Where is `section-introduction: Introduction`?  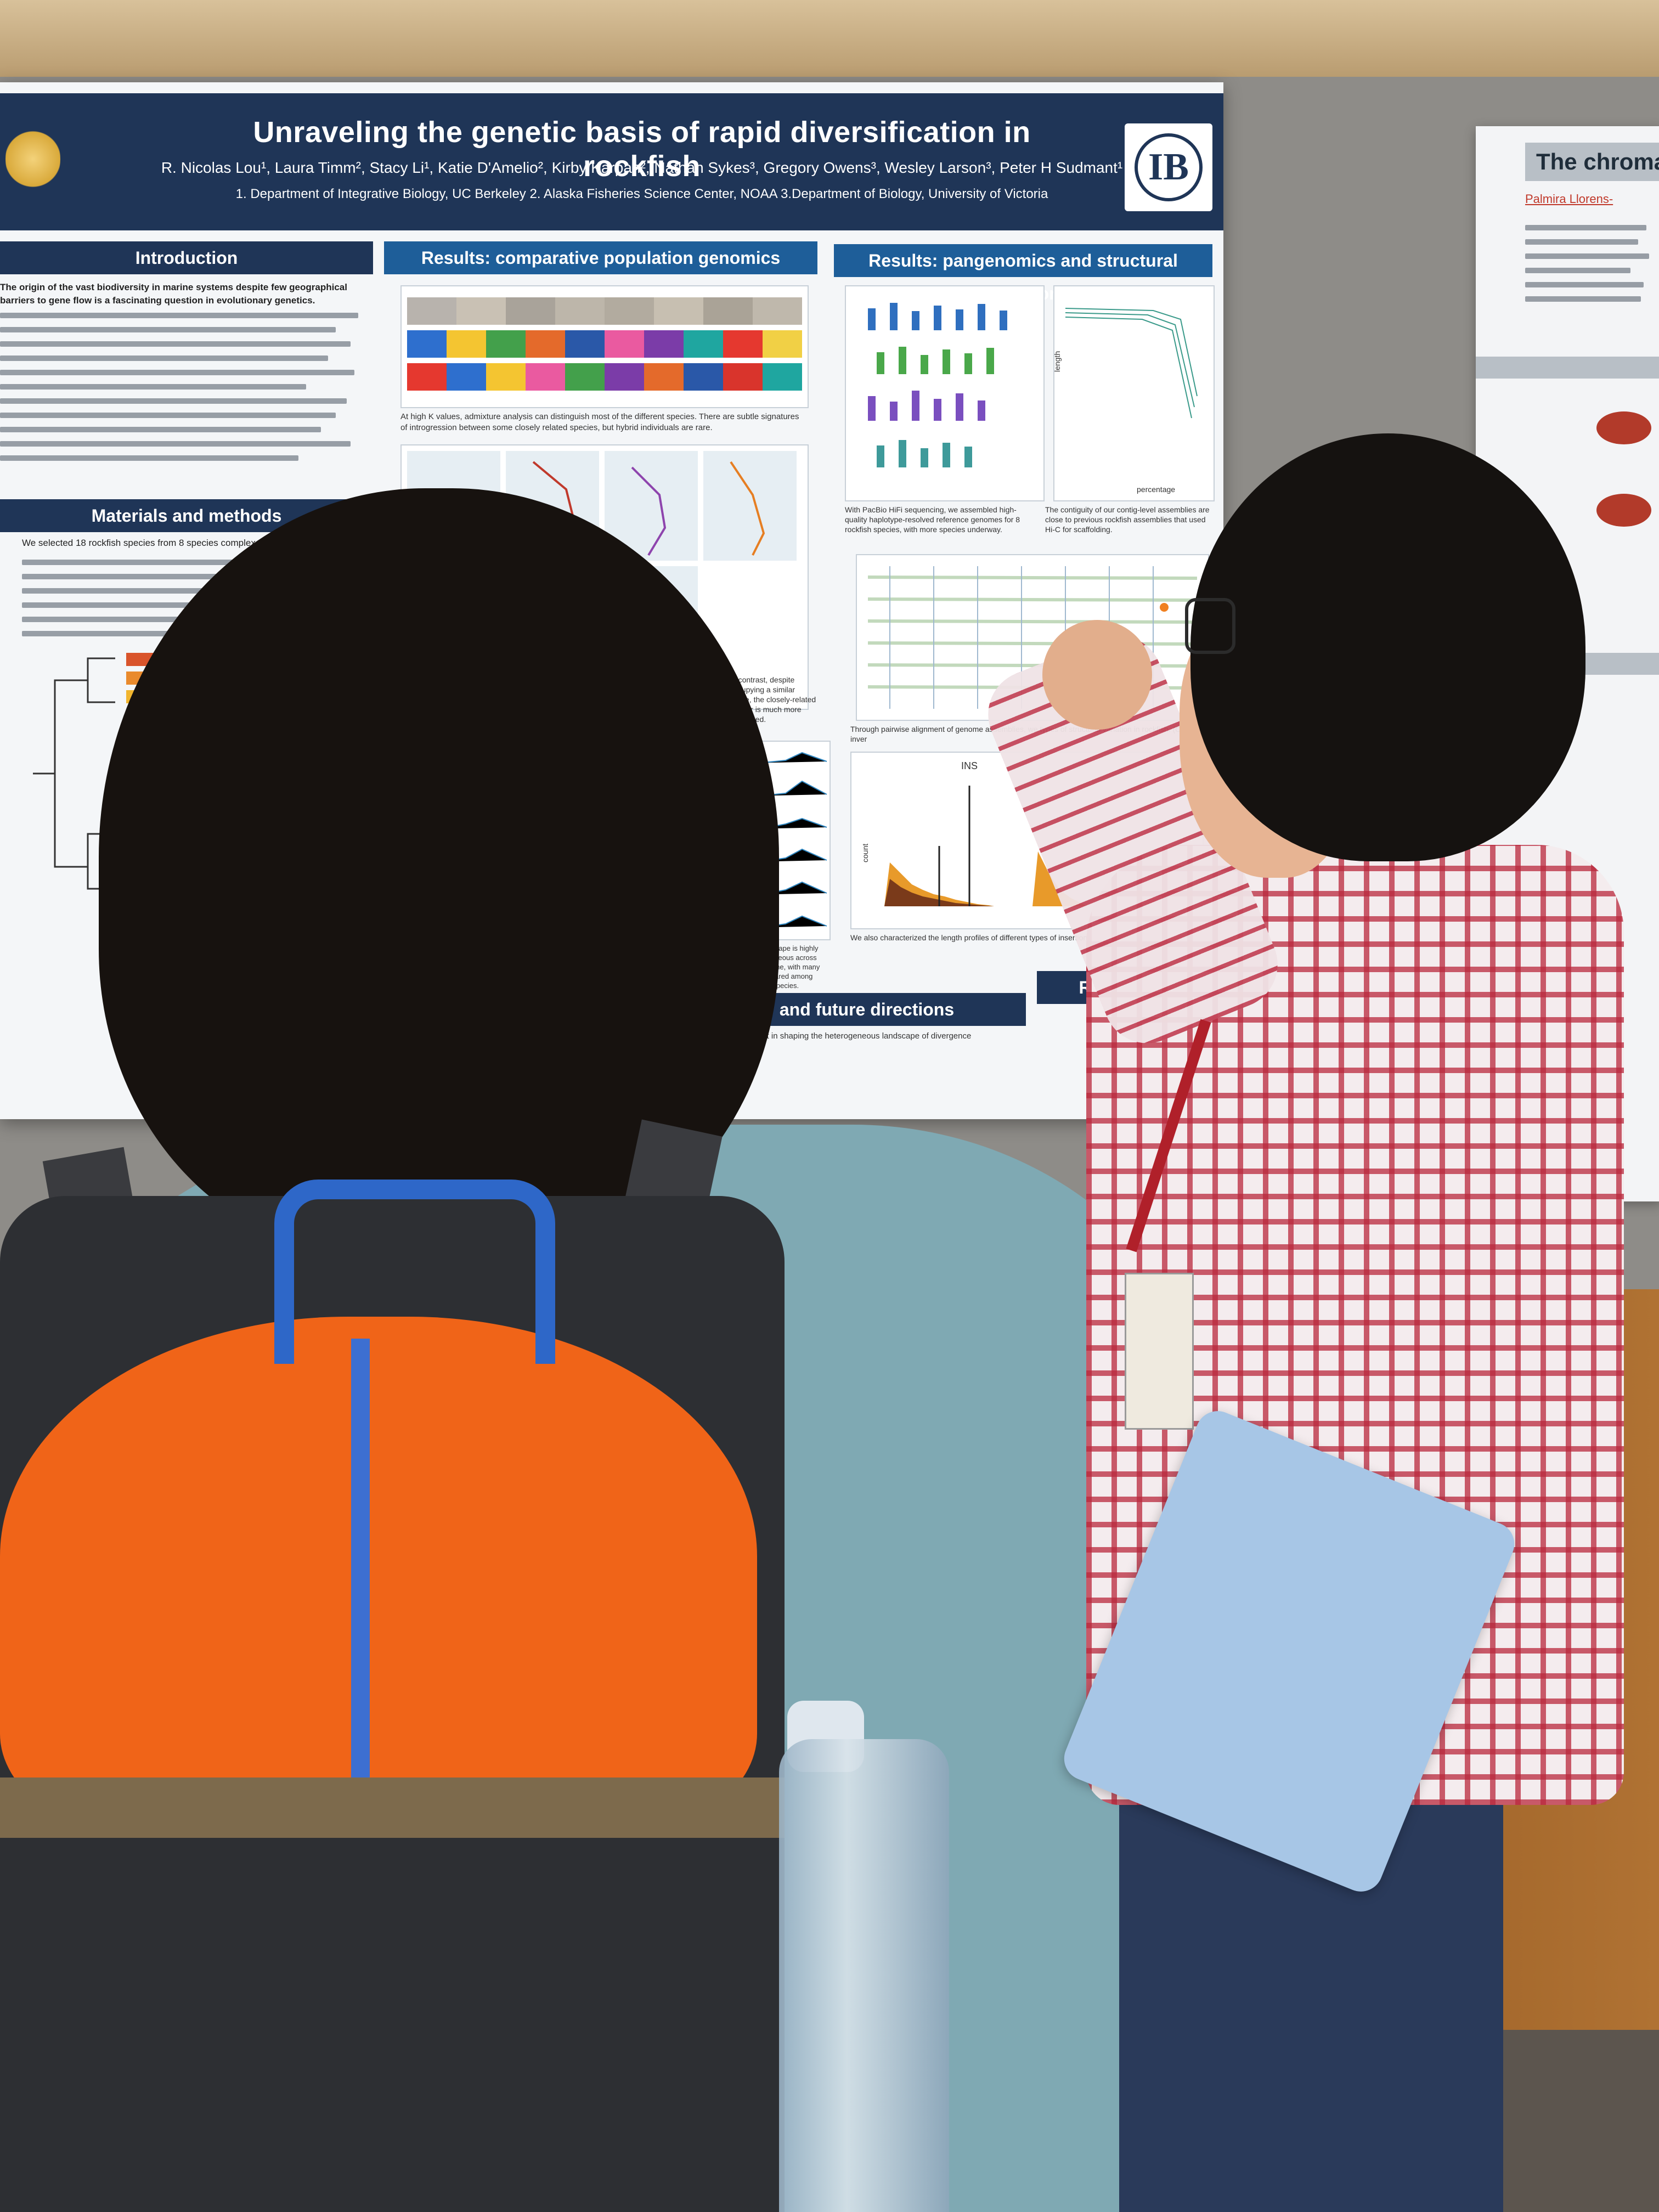
section-introduction: Introduction is located at coordinates (186, 257).